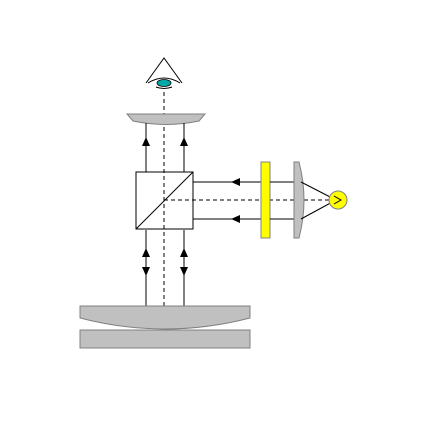  I want to click on arrow-down-right-lower, so click(184, 271).